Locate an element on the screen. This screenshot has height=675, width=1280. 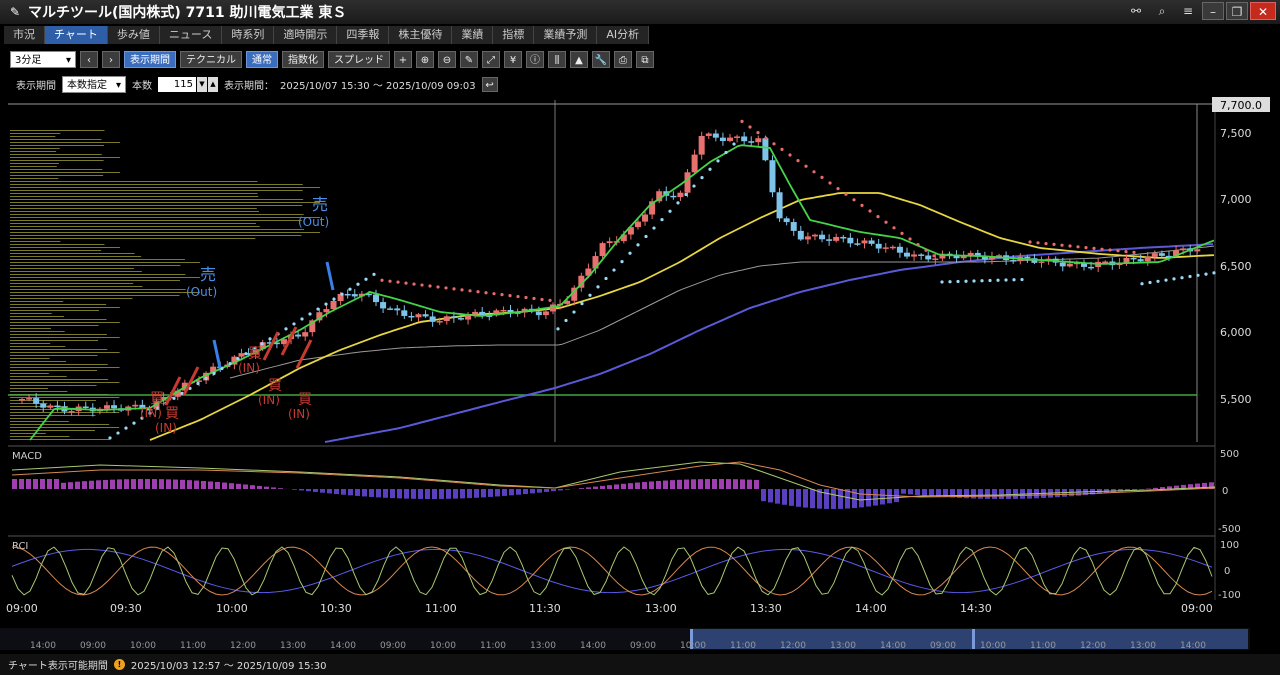
count-up-icon: ▲ is located at coordinates (213, 84).